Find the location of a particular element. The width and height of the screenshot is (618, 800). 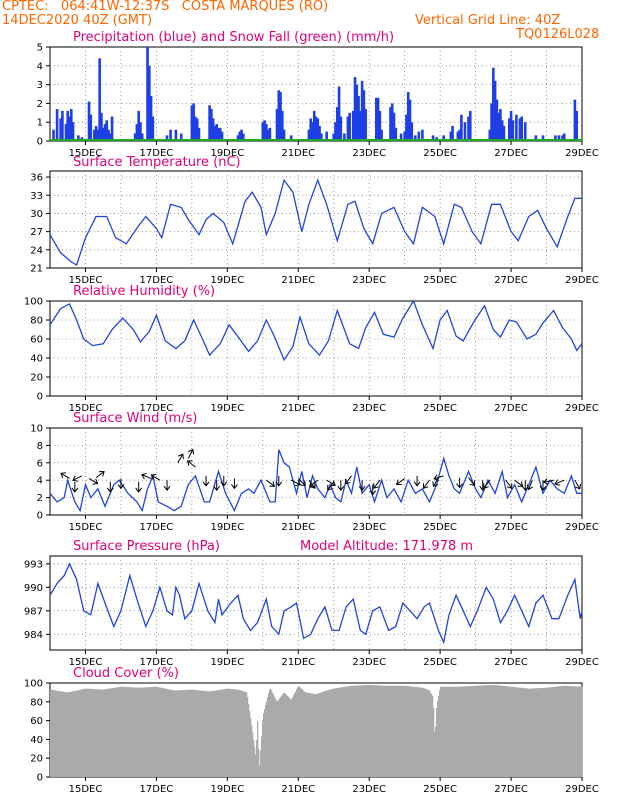

x-tick-label: 23DEC is located at coordinates (369, 153).